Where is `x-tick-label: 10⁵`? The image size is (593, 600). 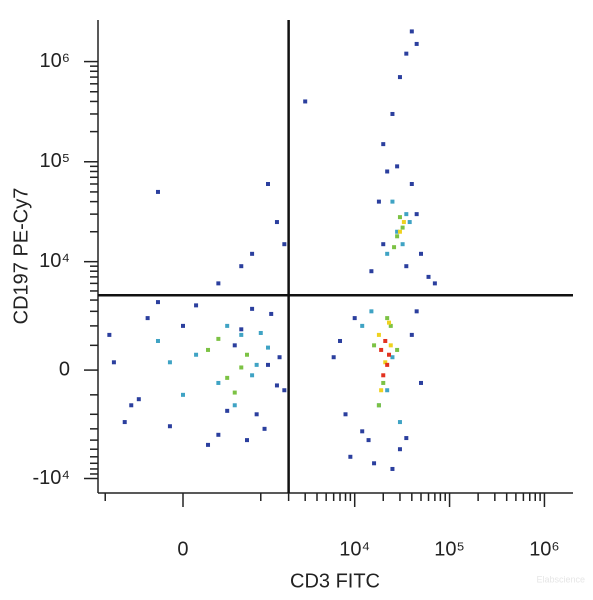 x-tick-label: 10⁵ is located at coordinates (449, 549).